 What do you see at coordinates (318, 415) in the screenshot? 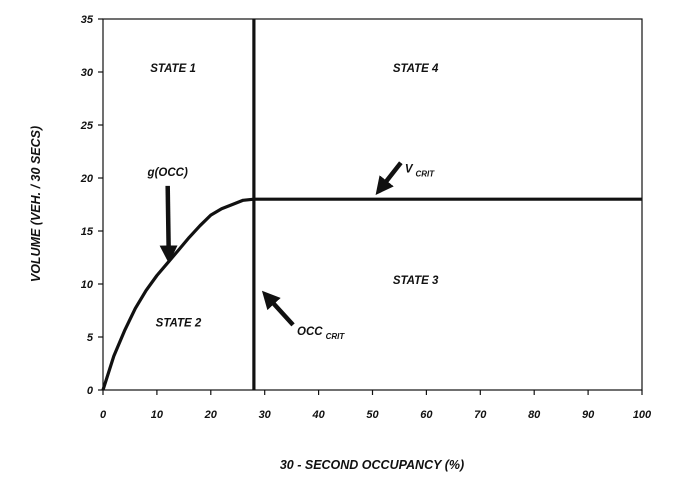
I see `x-tick-label: 40` at bounding box center [318, 415].